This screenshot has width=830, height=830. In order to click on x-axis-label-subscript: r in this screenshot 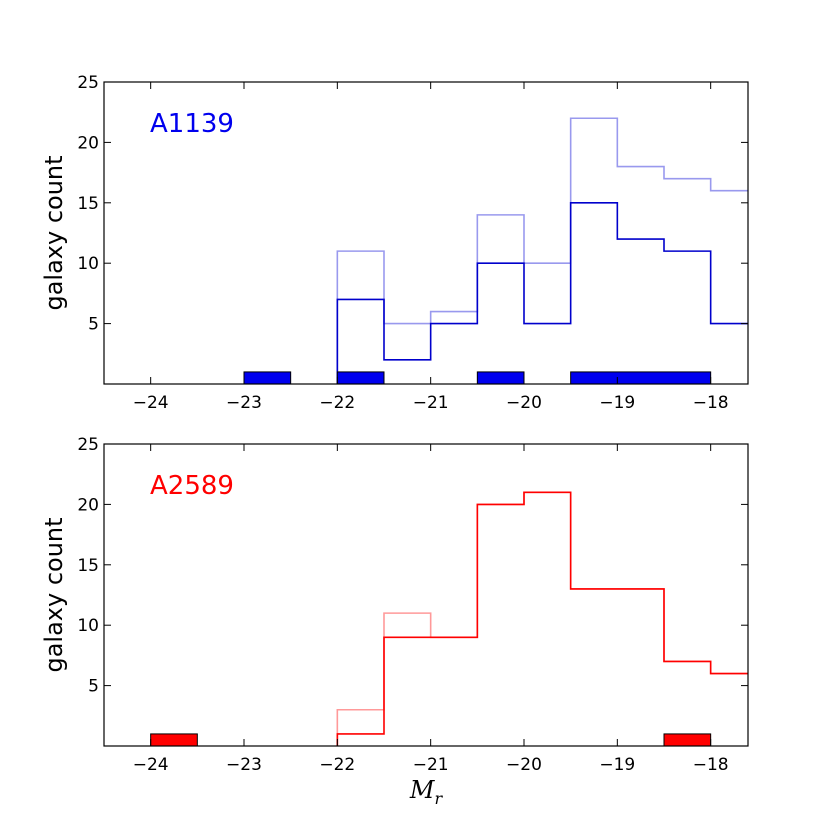, I will do `click(438, 798)`.